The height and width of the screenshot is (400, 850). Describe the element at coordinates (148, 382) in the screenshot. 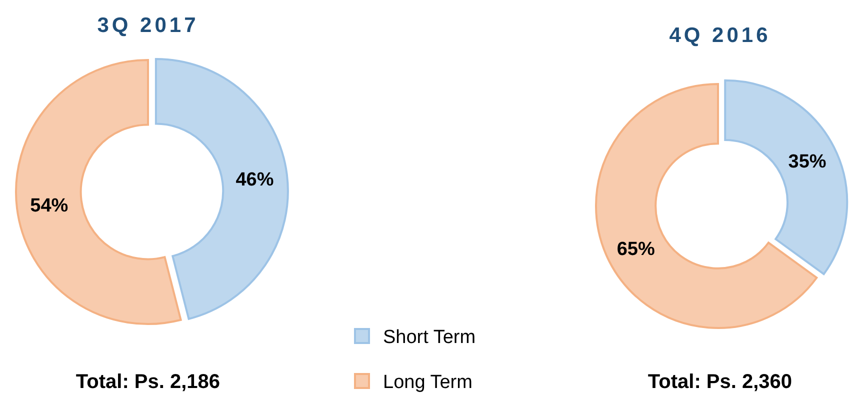

I see `text: Total: Ps. 2,186` at that location.